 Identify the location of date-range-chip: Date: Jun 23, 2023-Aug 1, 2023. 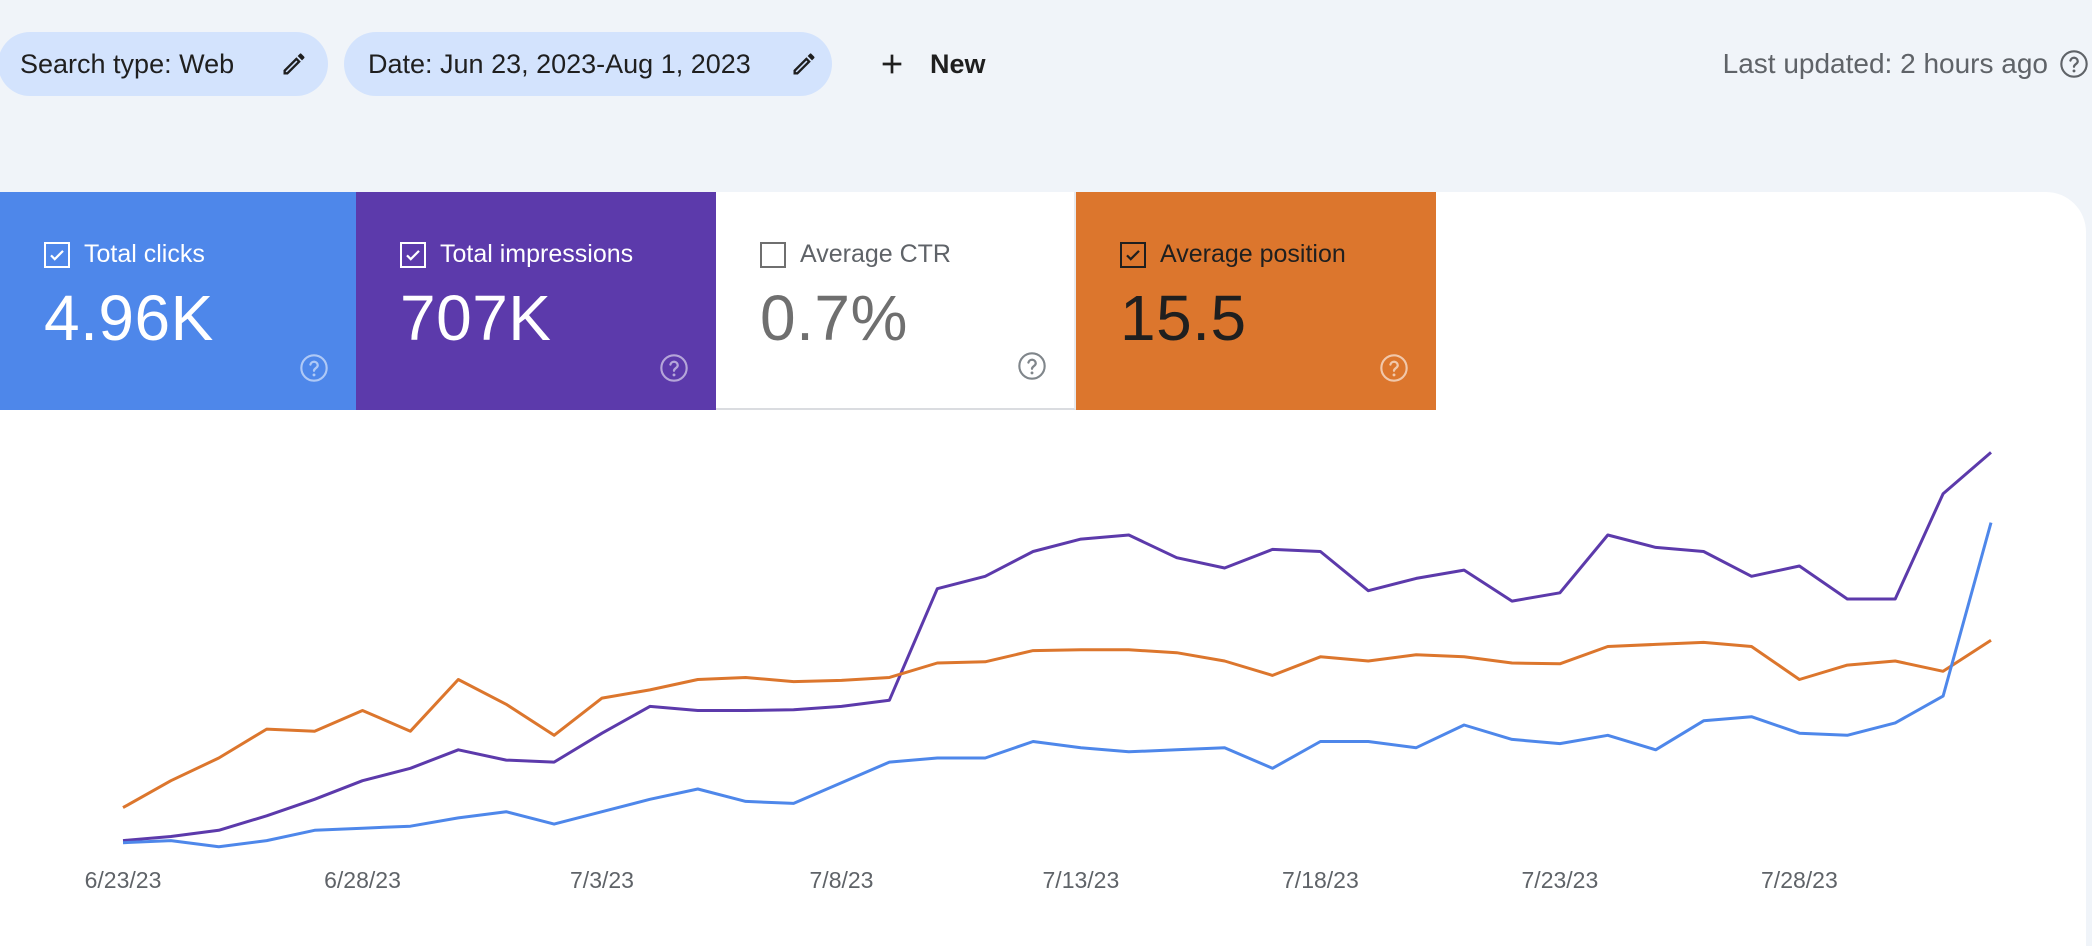
(588, 64).